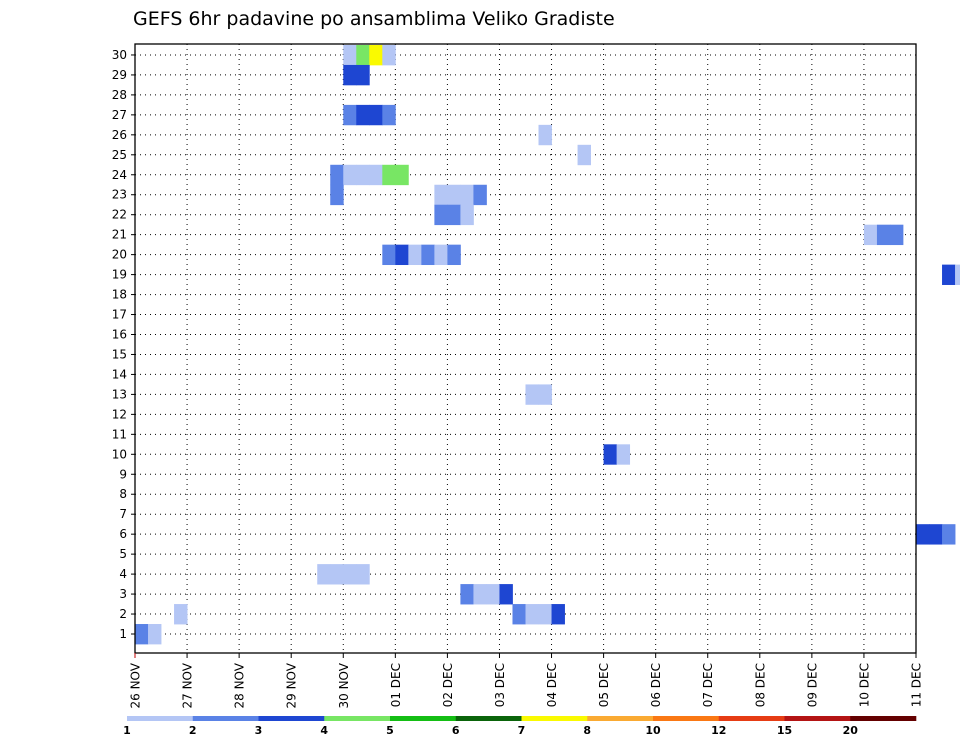  Describe the element at coordinates (119, 374) in the screenshot. I see `y-tick-label: 14` at that location.